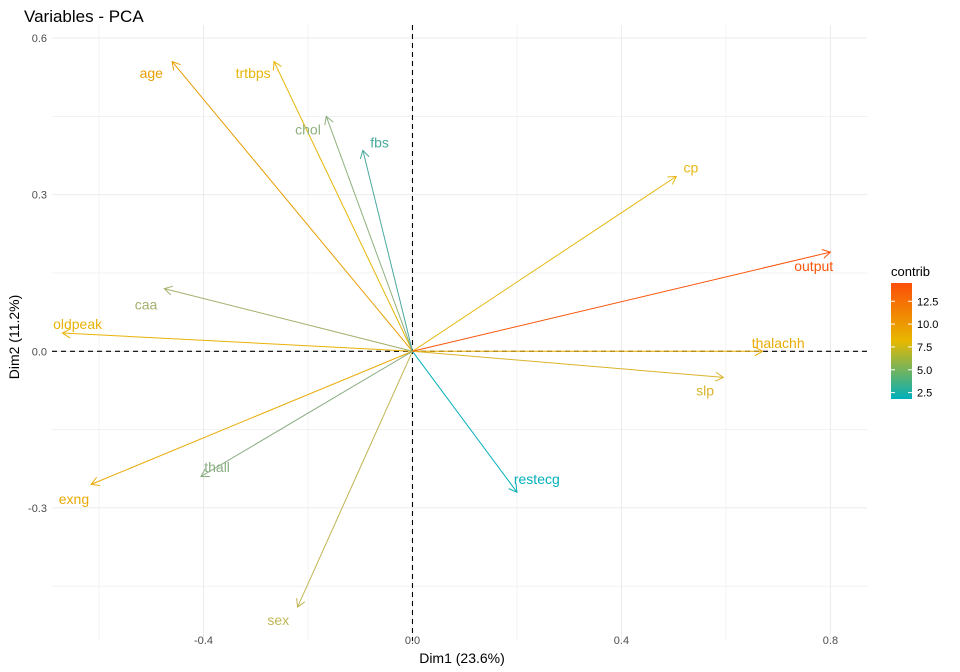 The width and height of the screenshot is (960, 672). What do you see at coordinates (354, 479) in the screenshot?
I see `arrow-sex` at bounding box center [354, 479].